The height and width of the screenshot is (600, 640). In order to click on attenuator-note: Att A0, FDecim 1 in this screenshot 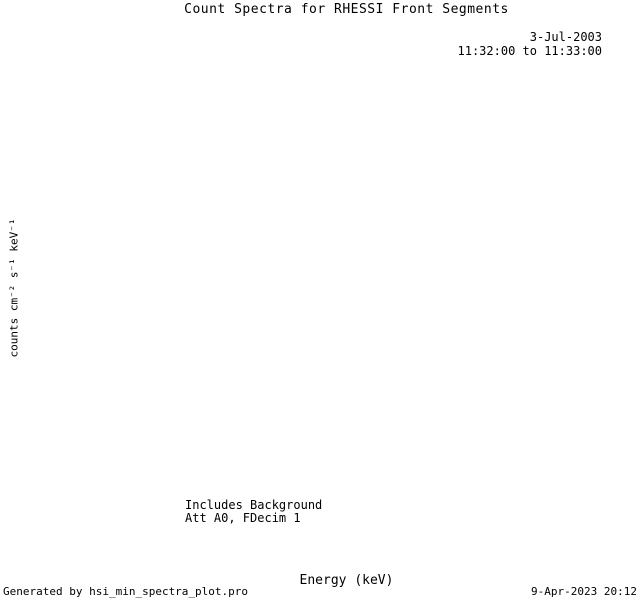, I will do `click(243, 518)`.